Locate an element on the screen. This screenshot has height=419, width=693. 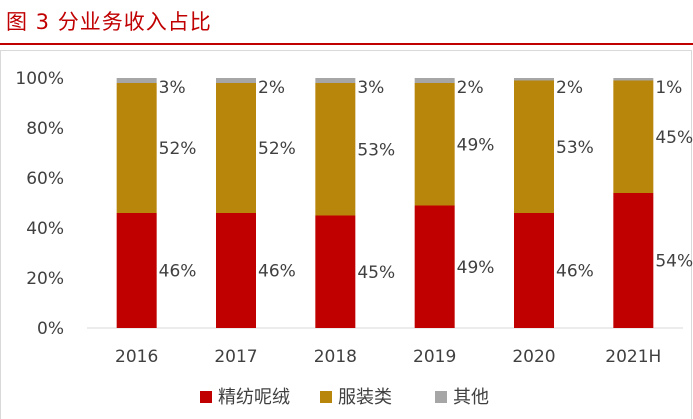
y-tick-label: 0% is located at coordinates (50, 329).